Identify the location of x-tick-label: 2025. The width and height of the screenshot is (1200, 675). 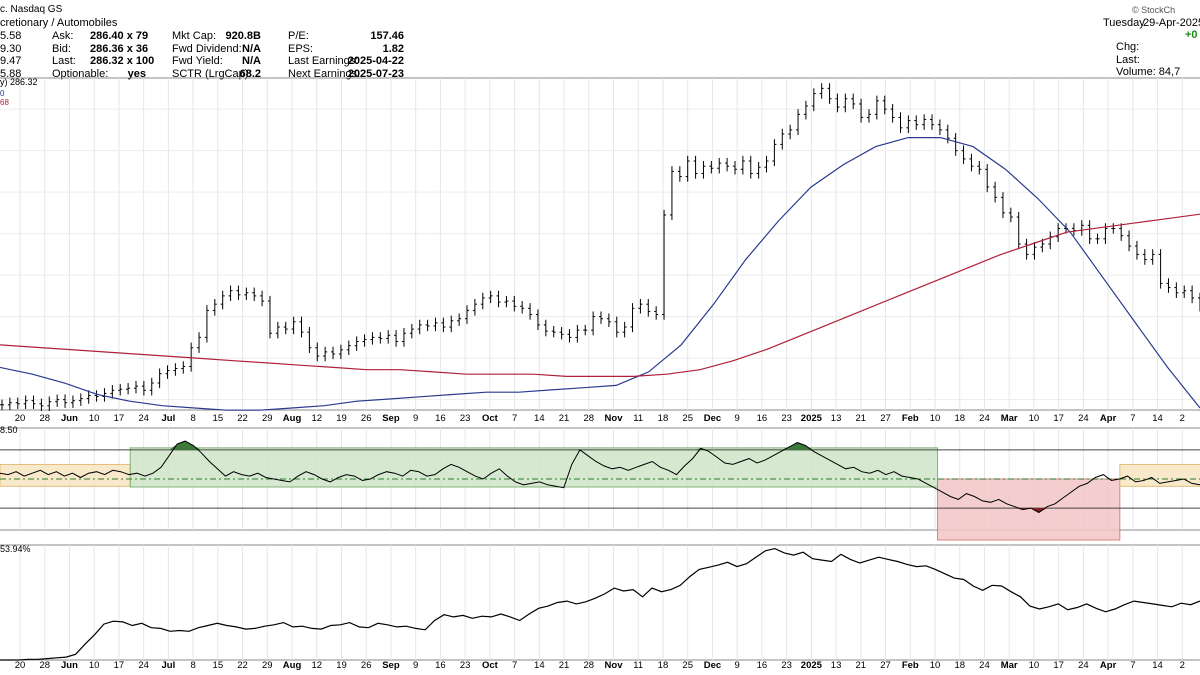
(812, 665).